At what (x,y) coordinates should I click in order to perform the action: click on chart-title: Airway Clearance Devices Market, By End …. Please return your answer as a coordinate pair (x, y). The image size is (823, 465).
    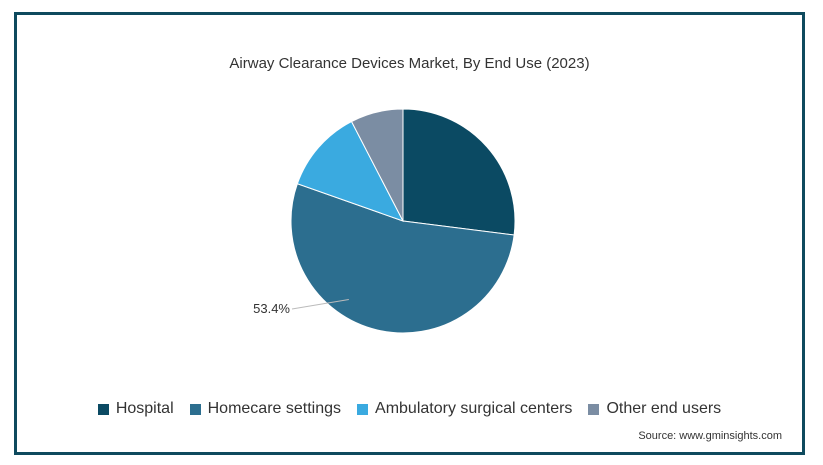
    Looking at the image, I should click on (409, 63).